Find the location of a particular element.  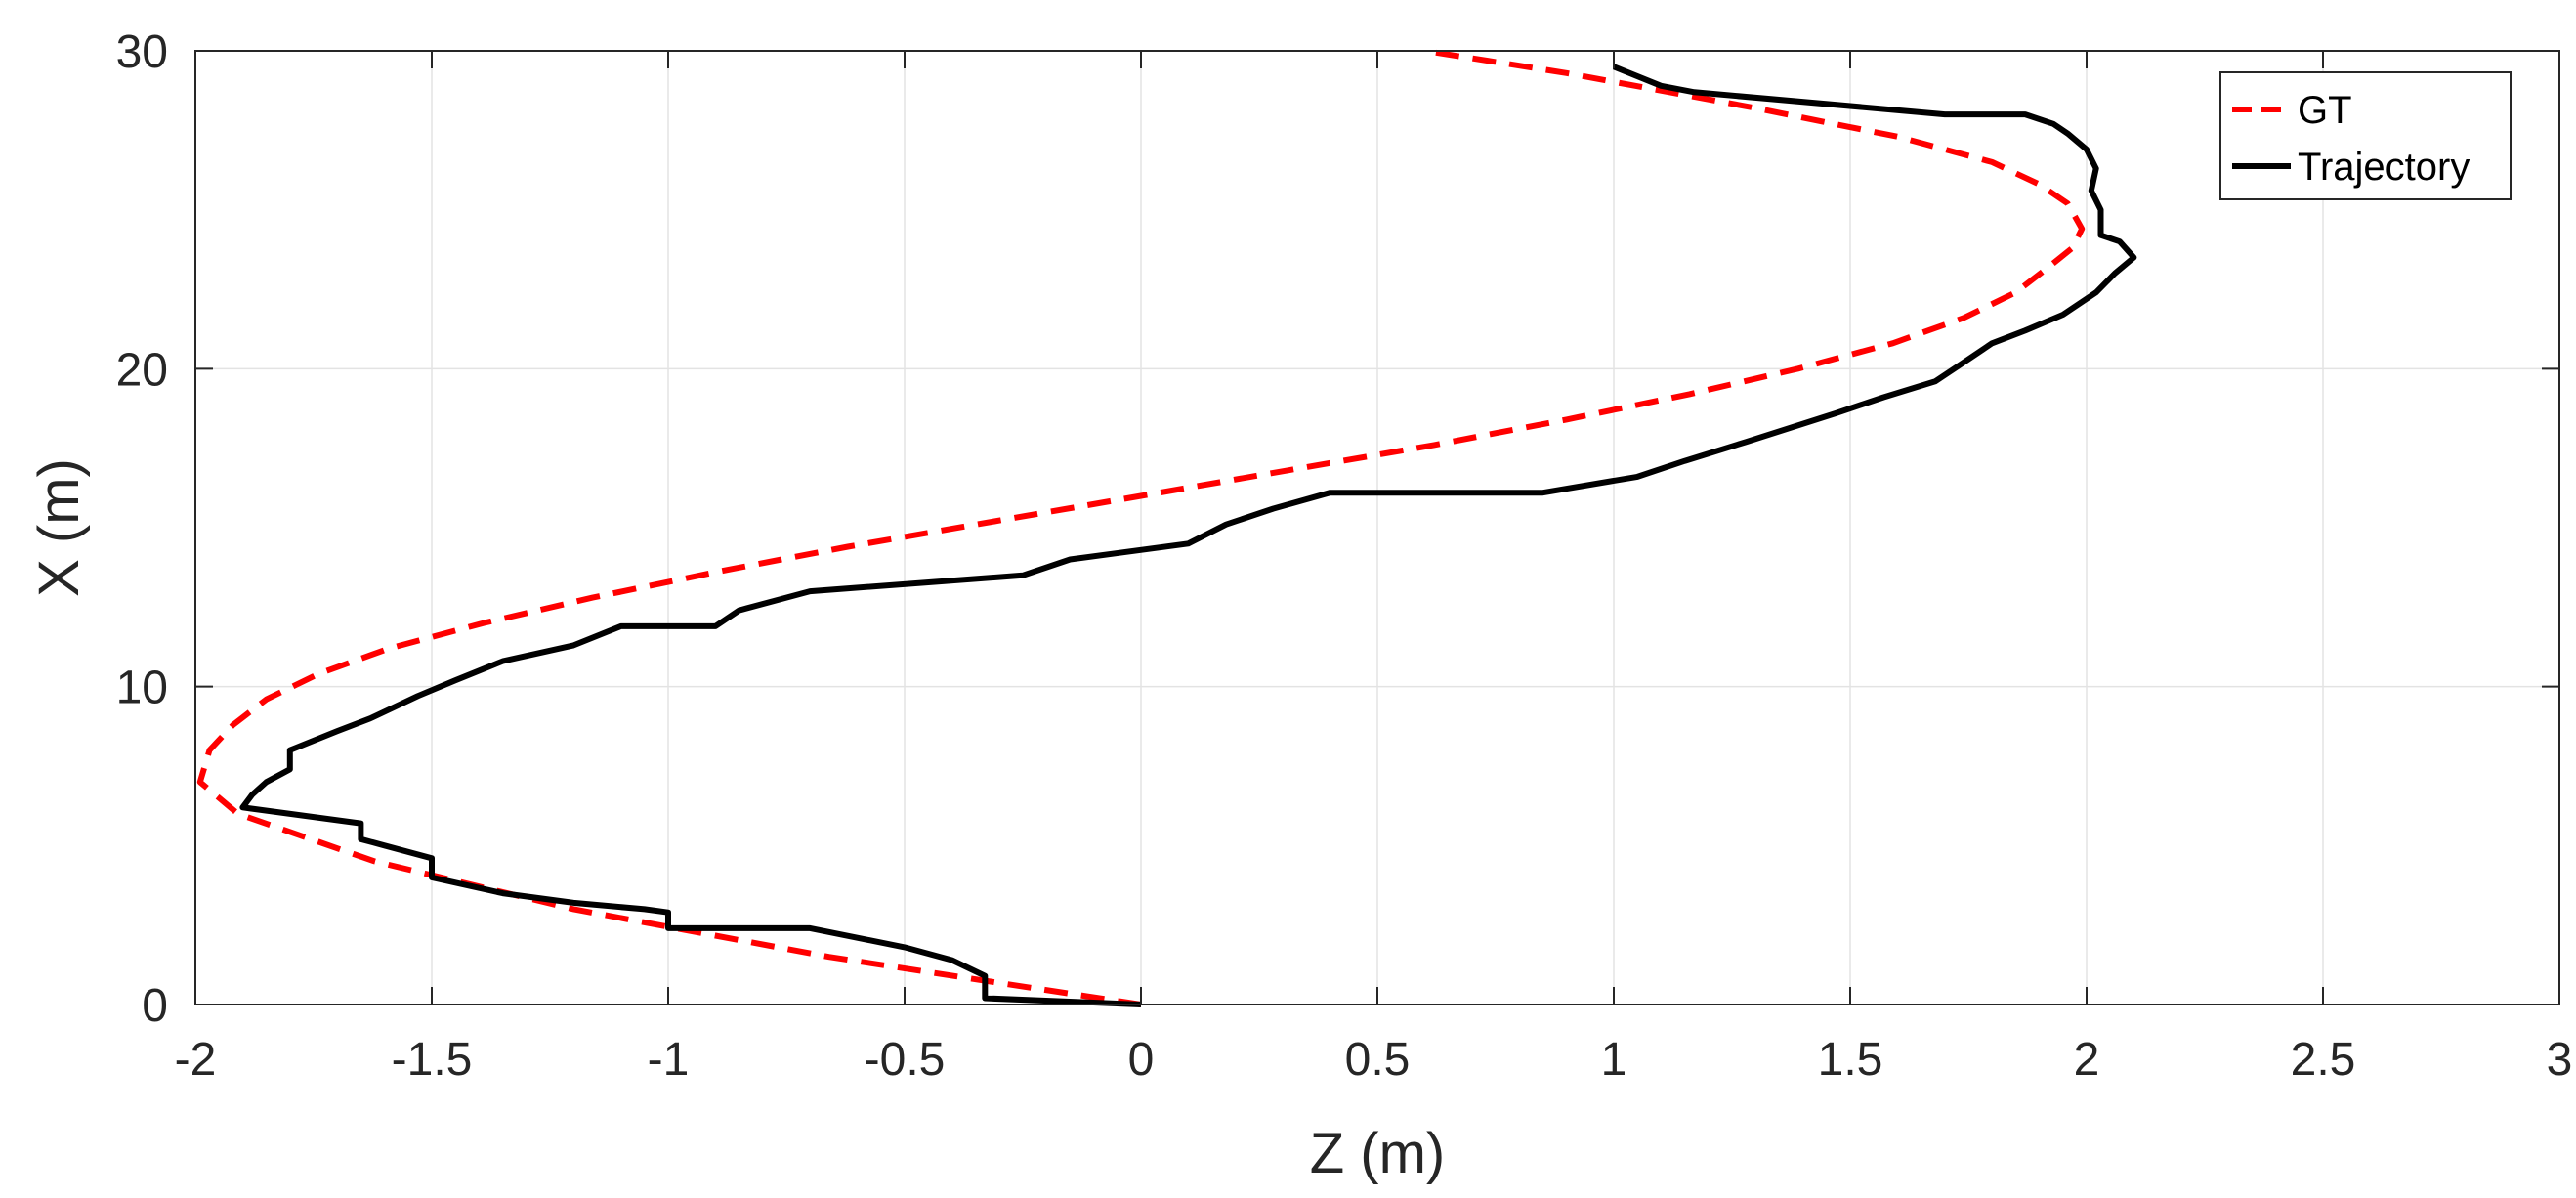

x-tick-label: 3 is located at coordinates (2560, 1060).